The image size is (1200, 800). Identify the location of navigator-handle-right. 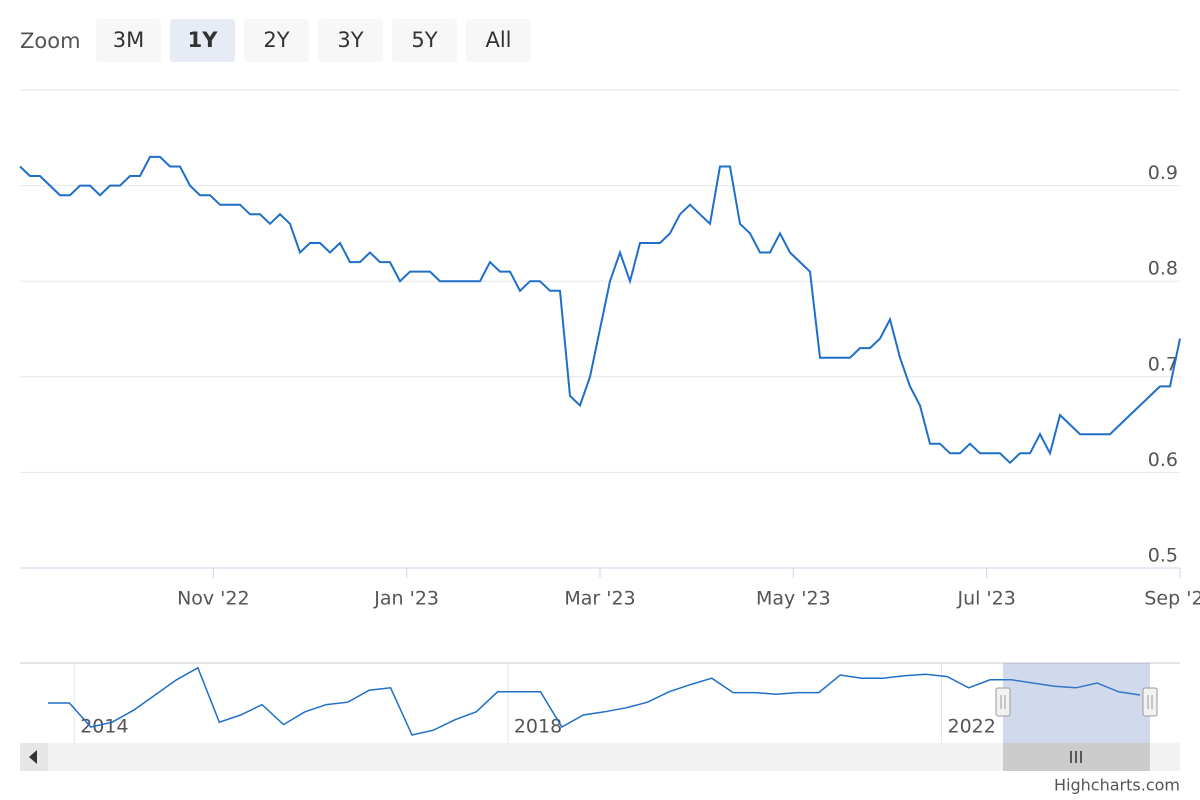
(1150, 702).